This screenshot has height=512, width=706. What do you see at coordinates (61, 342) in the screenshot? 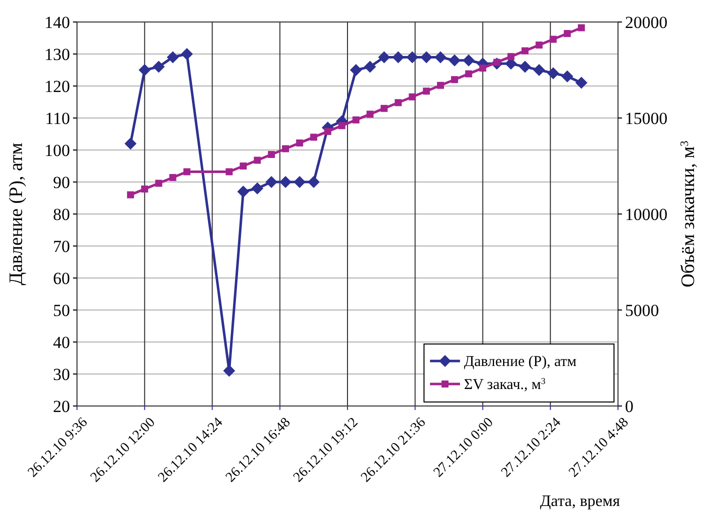
I see `y-tick-label: 40` at bounding box center [61, 342].